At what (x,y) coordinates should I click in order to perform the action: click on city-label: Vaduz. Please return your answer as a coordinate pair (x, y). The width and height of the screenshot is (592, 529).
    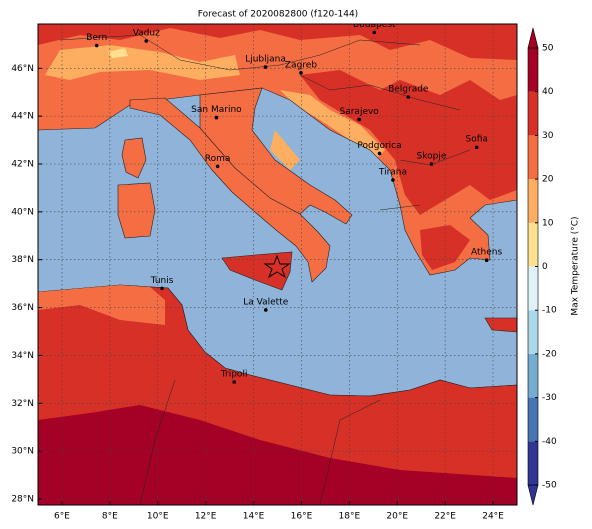
    Looking at the image, I should click on (146, 33).